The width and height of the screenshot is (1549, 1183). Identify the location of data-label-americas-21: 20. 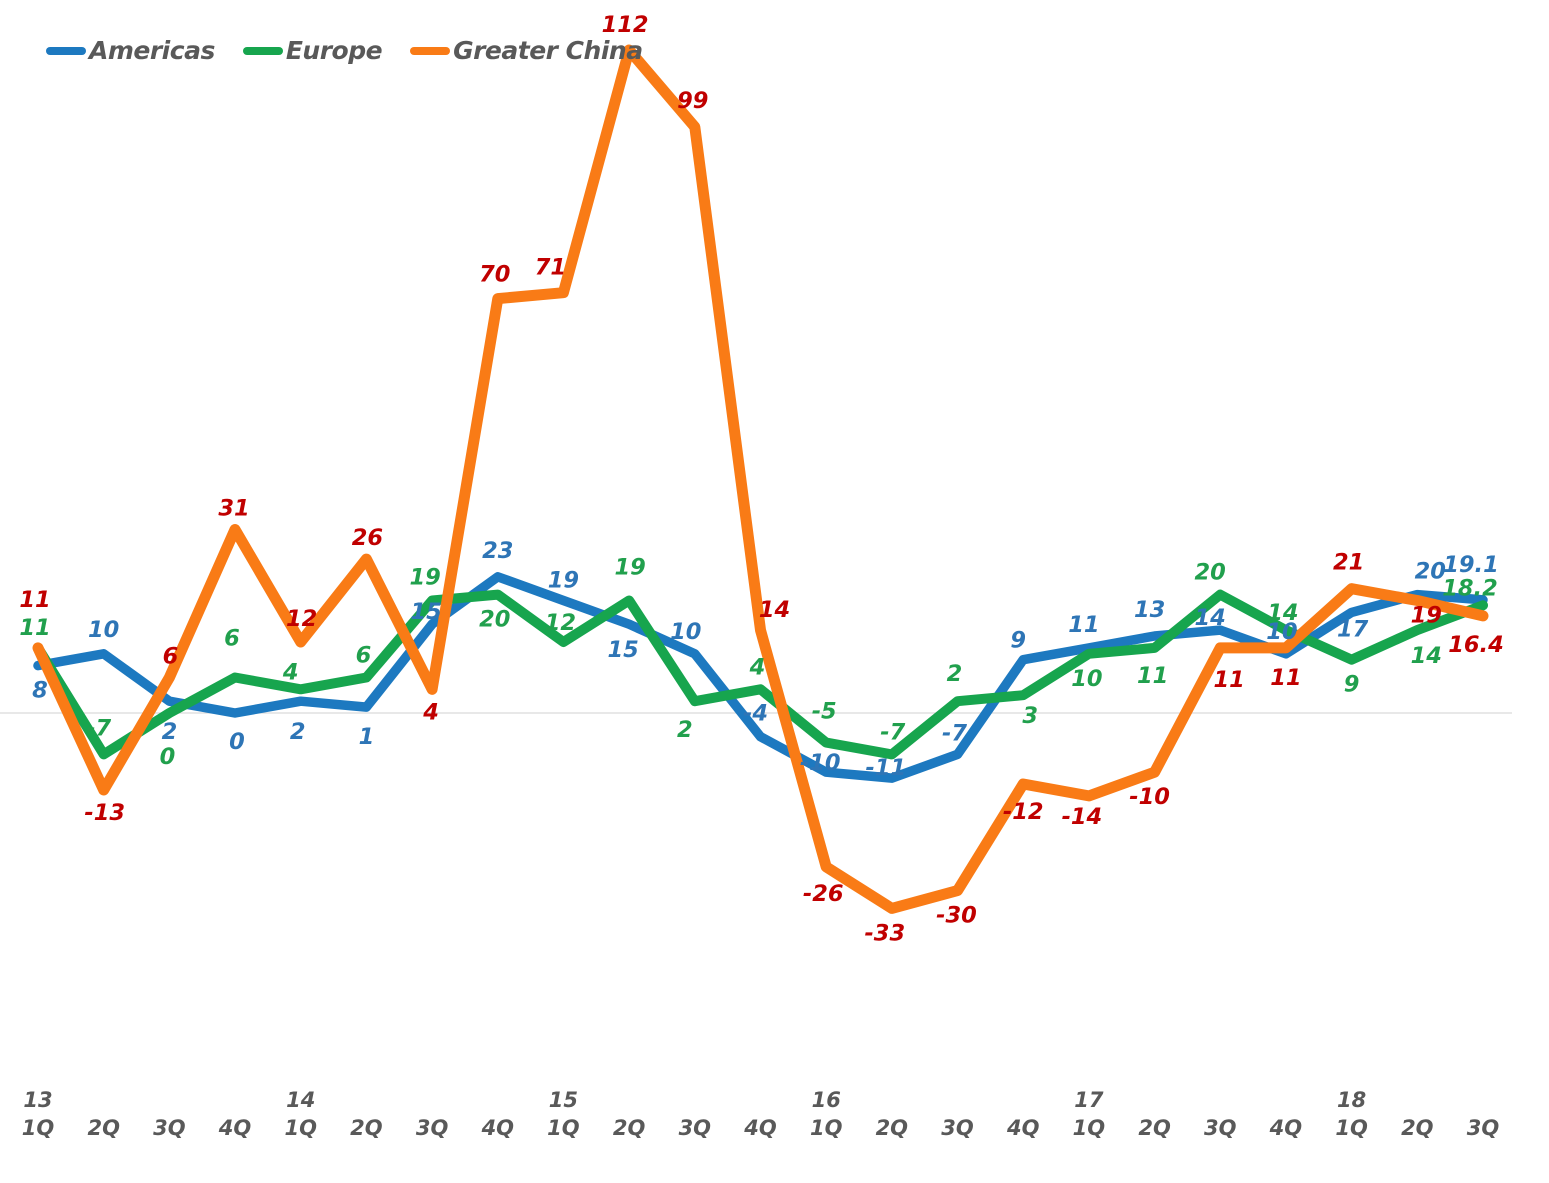
(1430, 572).